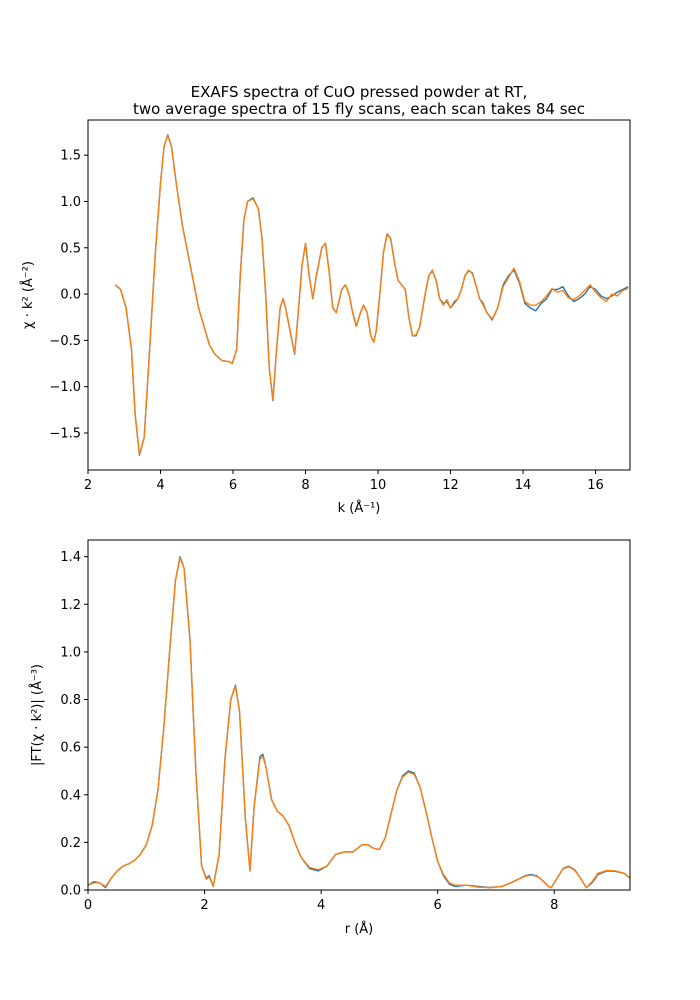 The image size is (700, 1000). I want to click on y-tick-label: 0.5, so click(70, 248).